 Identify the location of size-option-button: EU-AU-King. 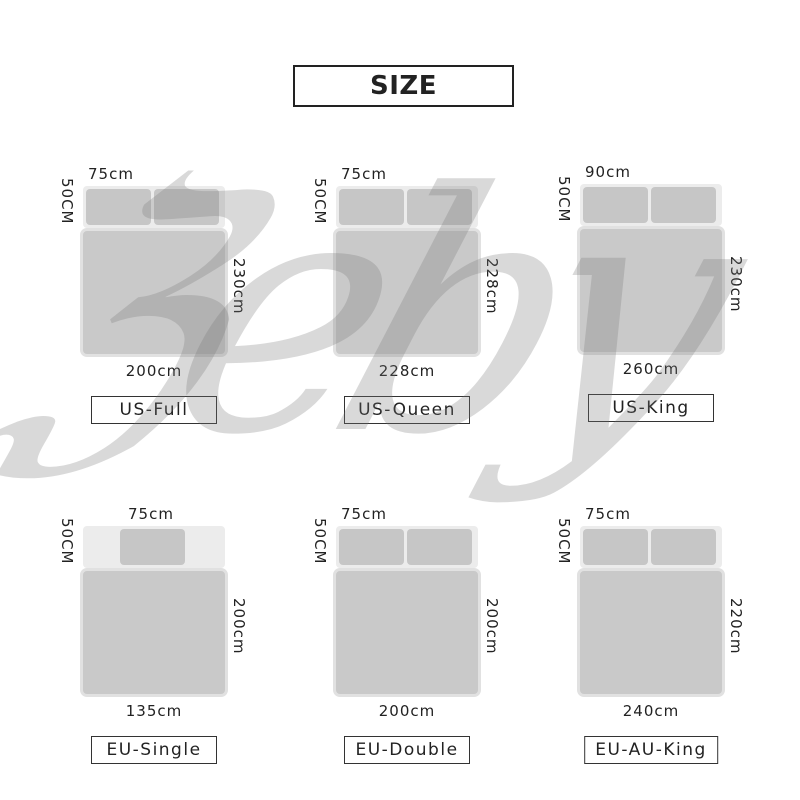
(651, 750).